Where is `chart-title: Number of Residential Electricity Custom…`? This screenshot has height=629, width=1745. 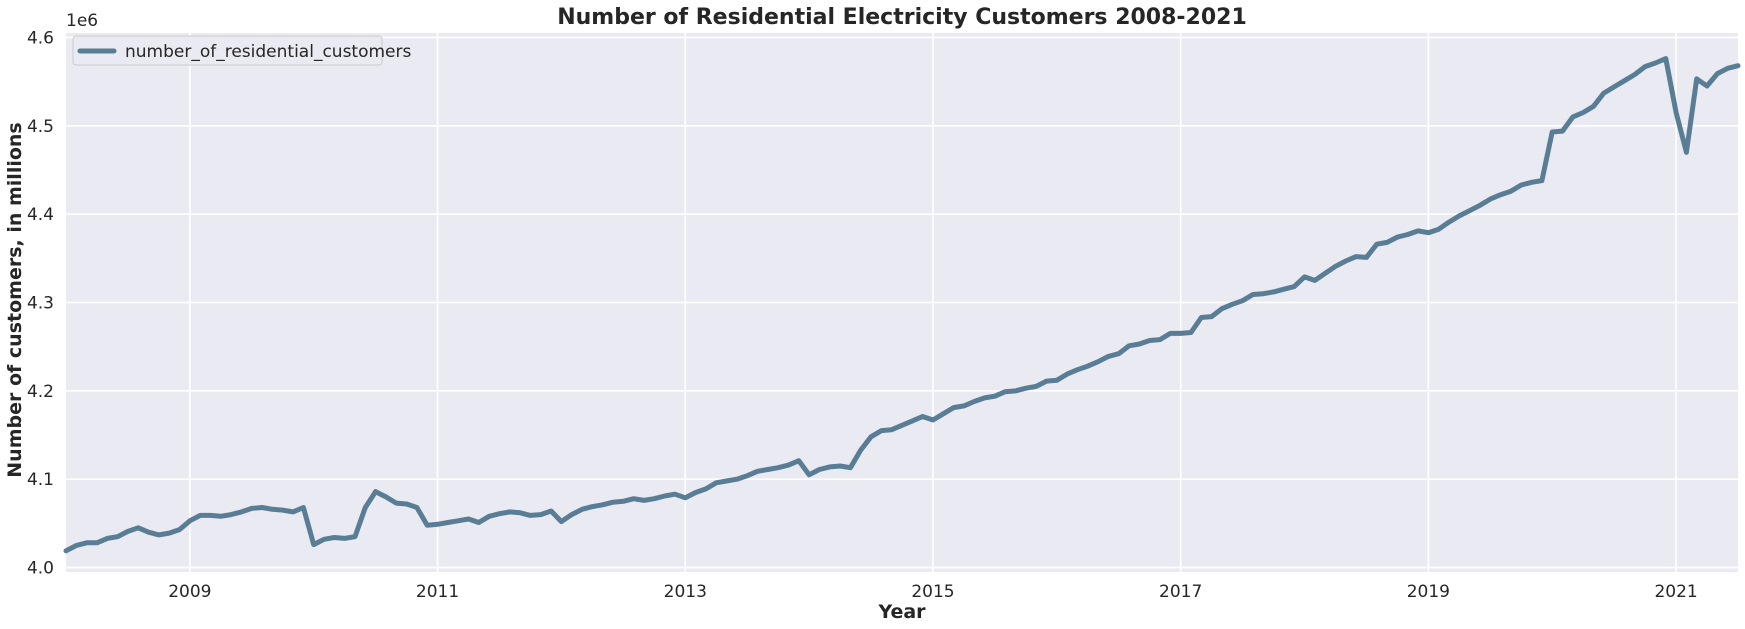
chart-title: Number of Residential Electricity Custom… is located at coordinates (902, 17).